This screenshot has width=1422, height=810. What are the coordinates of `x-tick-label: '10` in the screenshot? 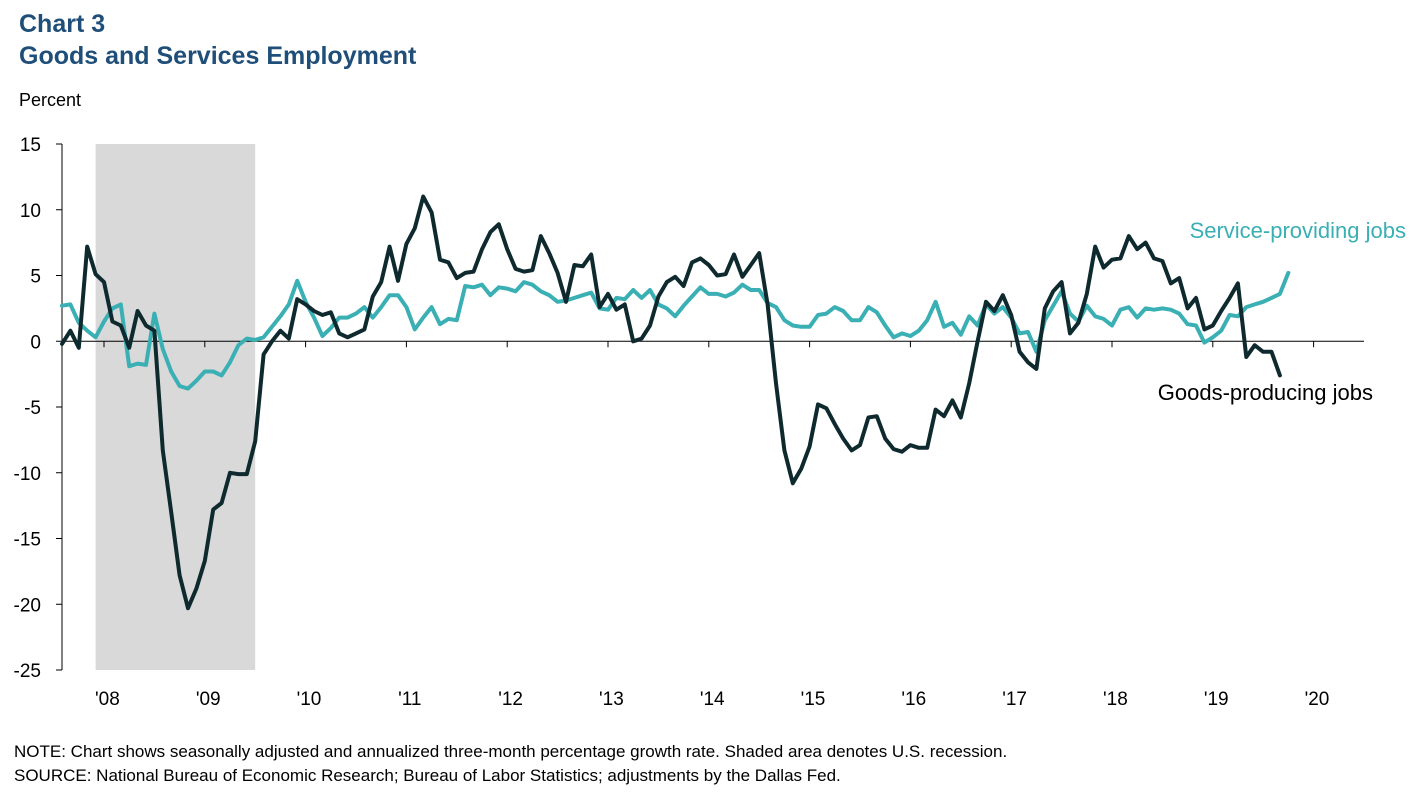 It's located at (309, 699).